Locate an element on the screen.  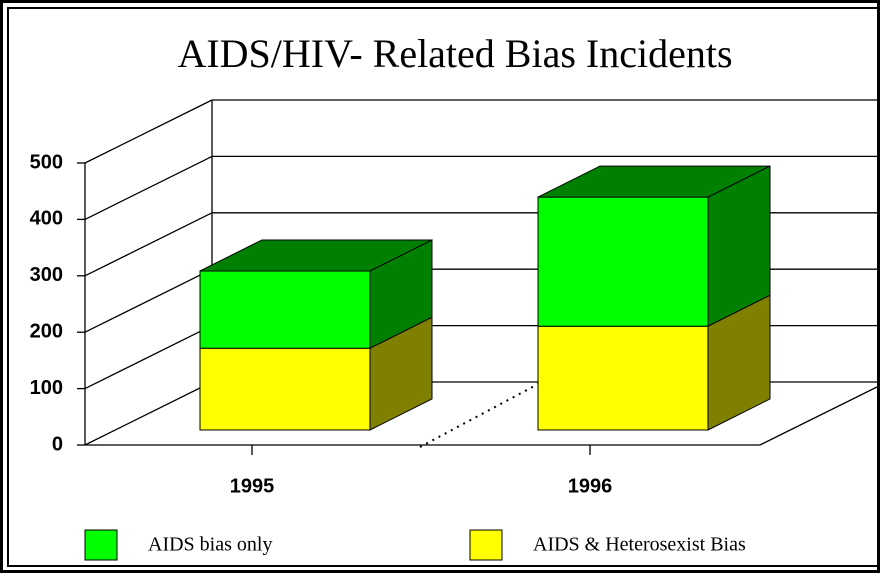
chart-title: AIDS/HIV- Related Bias Incidents is located at coordinates (454, 53).